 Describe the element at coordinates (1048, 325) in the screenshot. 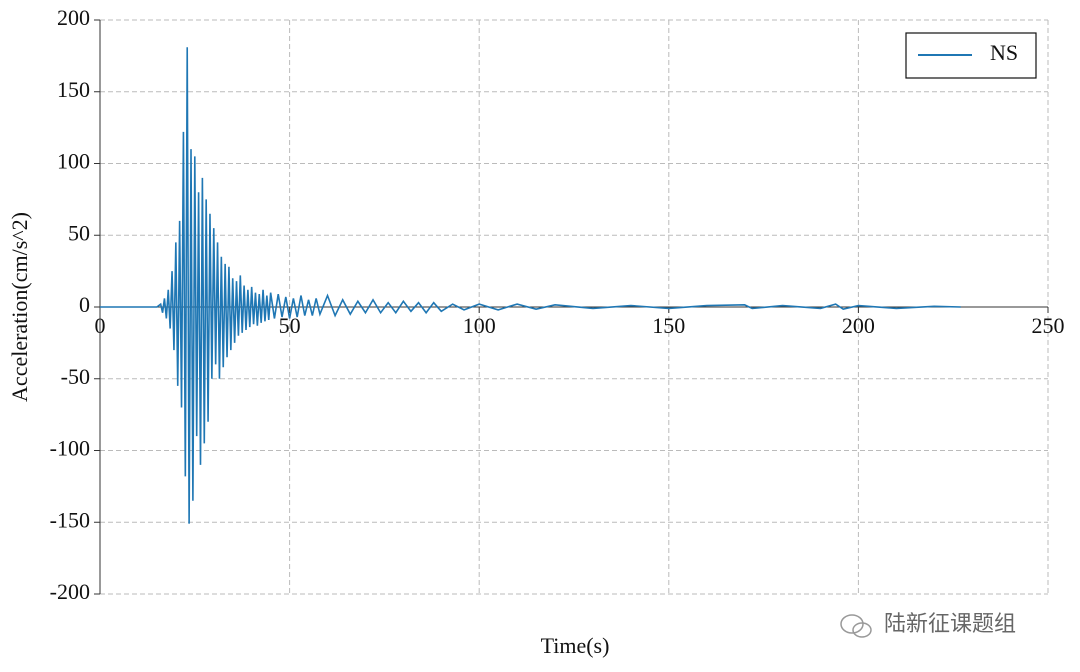

I see `x-tick-label: 250` at that location.